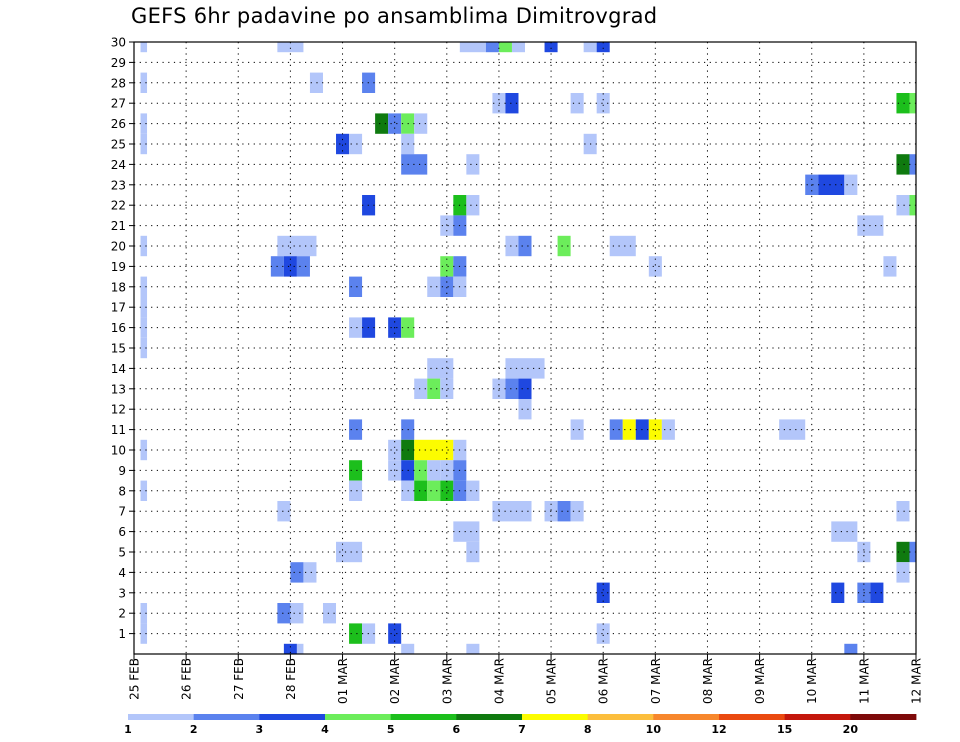  Describe the element at coordinates (118, 349) in the screenshot. I see `y-tick-label: 15` at that location.